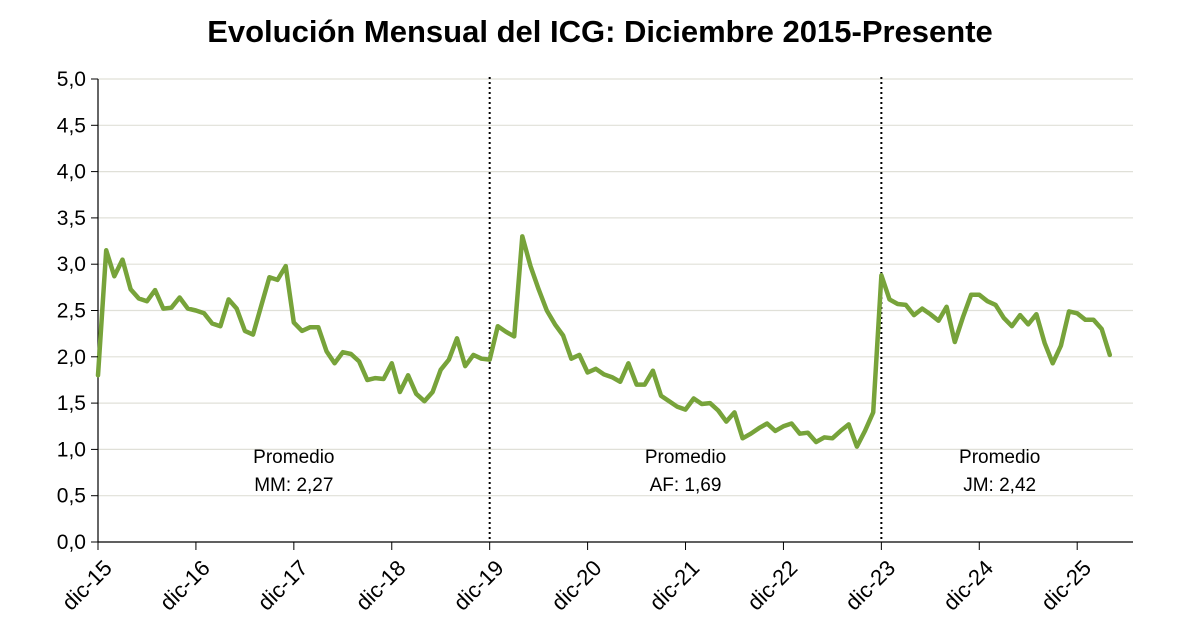  Describe the element at coordinates (71, 496) in the screenshot. I see `y-tick-label: 0,5` at that location.